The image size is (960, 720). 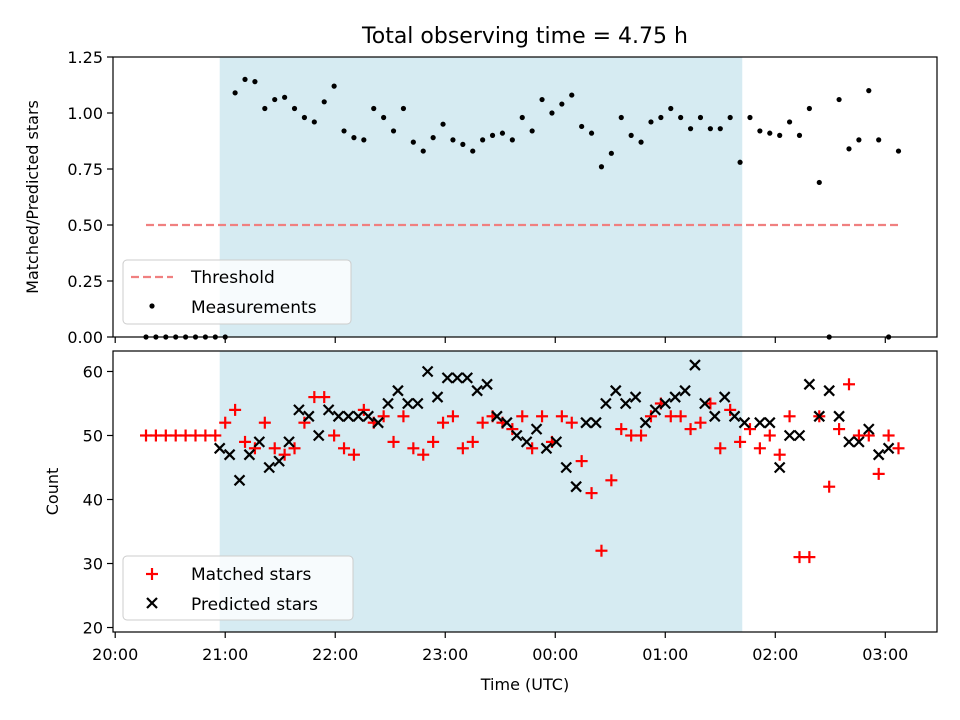 What do you see at coordinates (85, 169) in the screenshot?
I see `y-tick-label: 0.75` at bounding box center [85, 169].